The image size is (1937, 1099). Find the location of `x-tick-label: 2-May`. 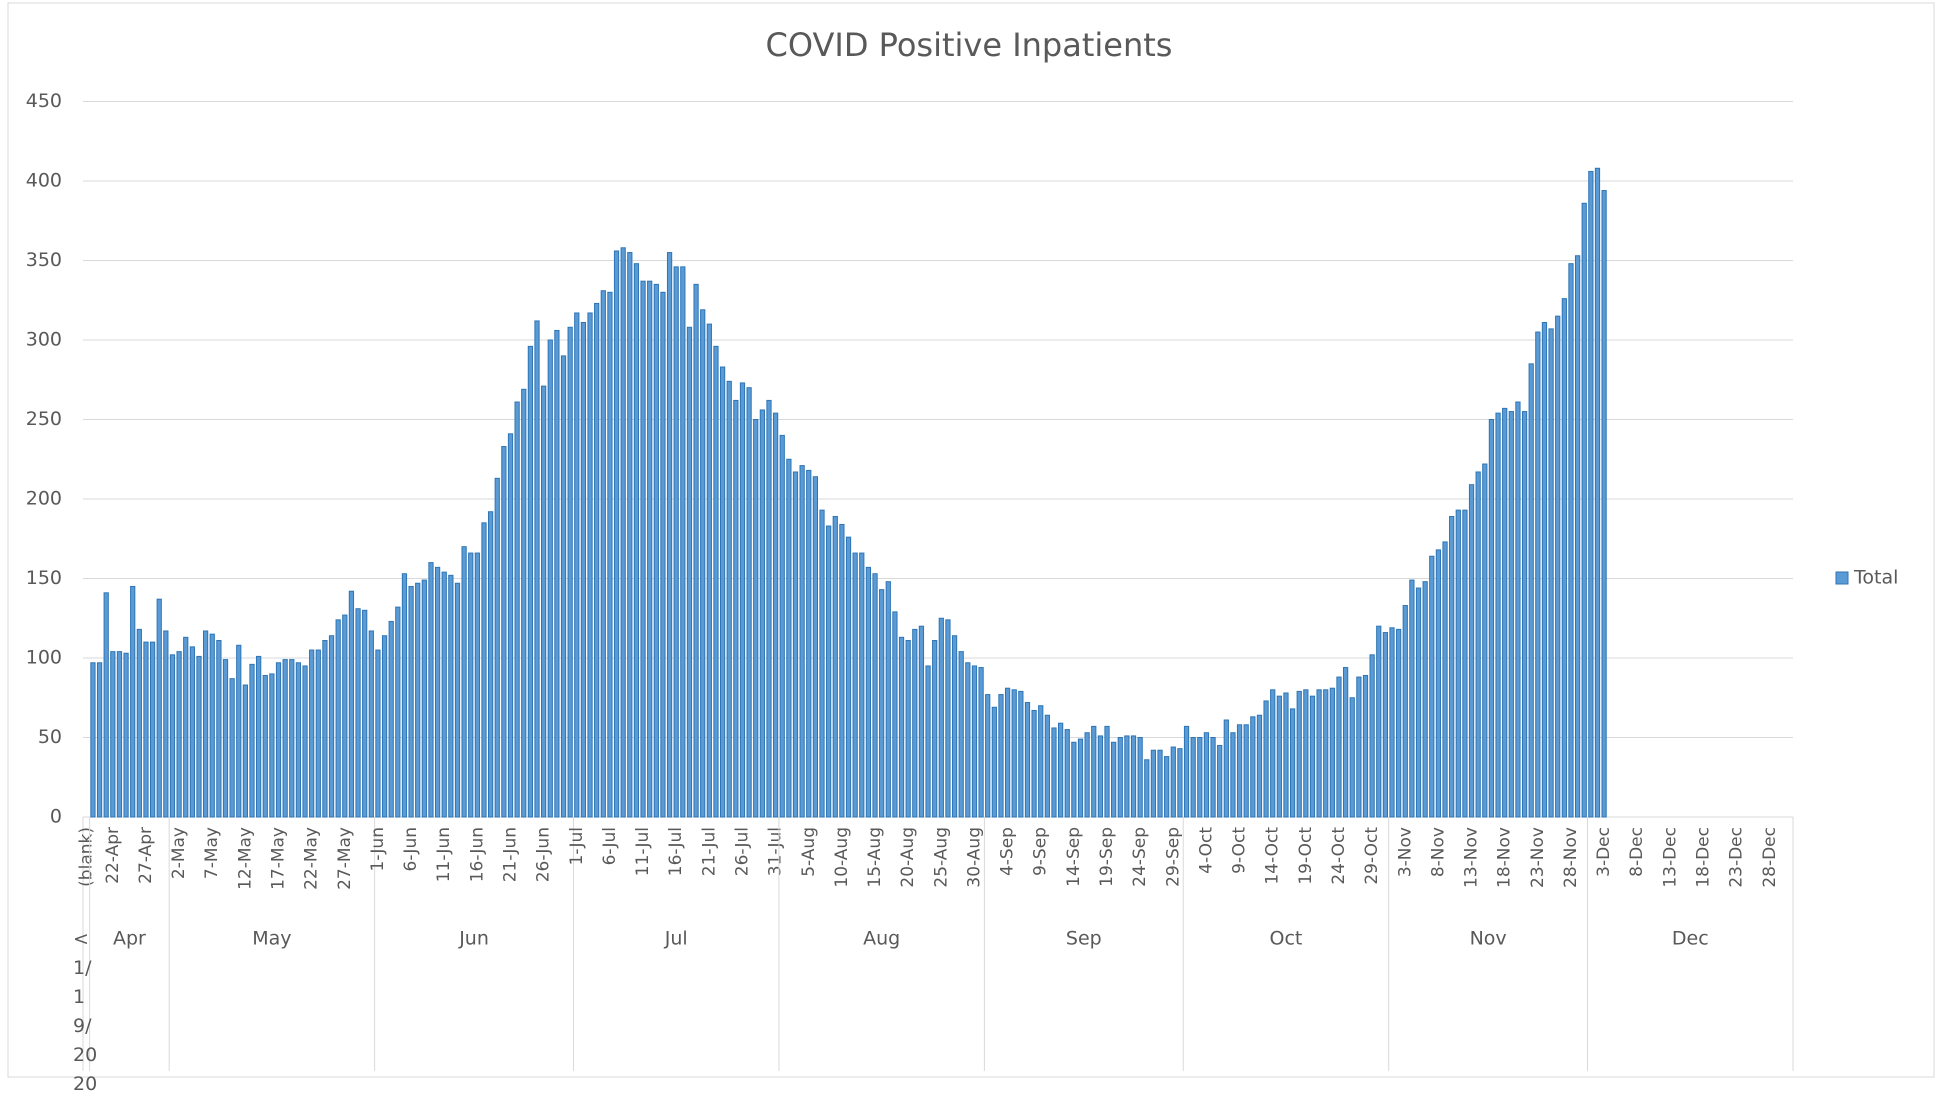

x-tick-label: 2-May is located at coordinates (179, 853).